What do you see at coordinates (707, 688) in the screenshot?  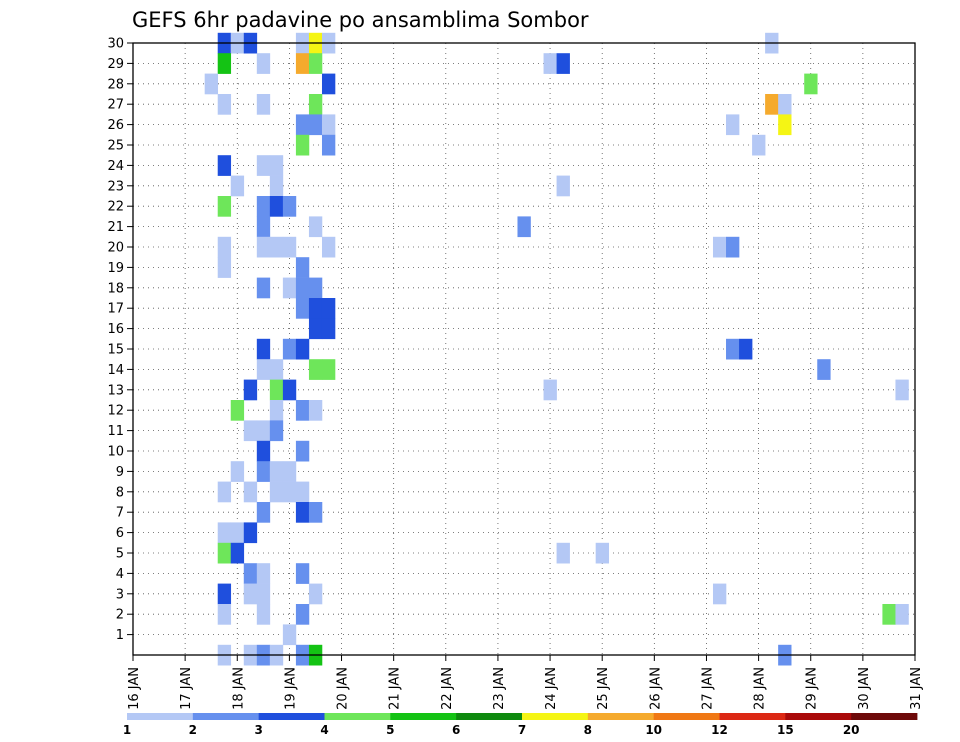 I see `x-tick-label: 27 JAN` at bounding box center [707, 688].